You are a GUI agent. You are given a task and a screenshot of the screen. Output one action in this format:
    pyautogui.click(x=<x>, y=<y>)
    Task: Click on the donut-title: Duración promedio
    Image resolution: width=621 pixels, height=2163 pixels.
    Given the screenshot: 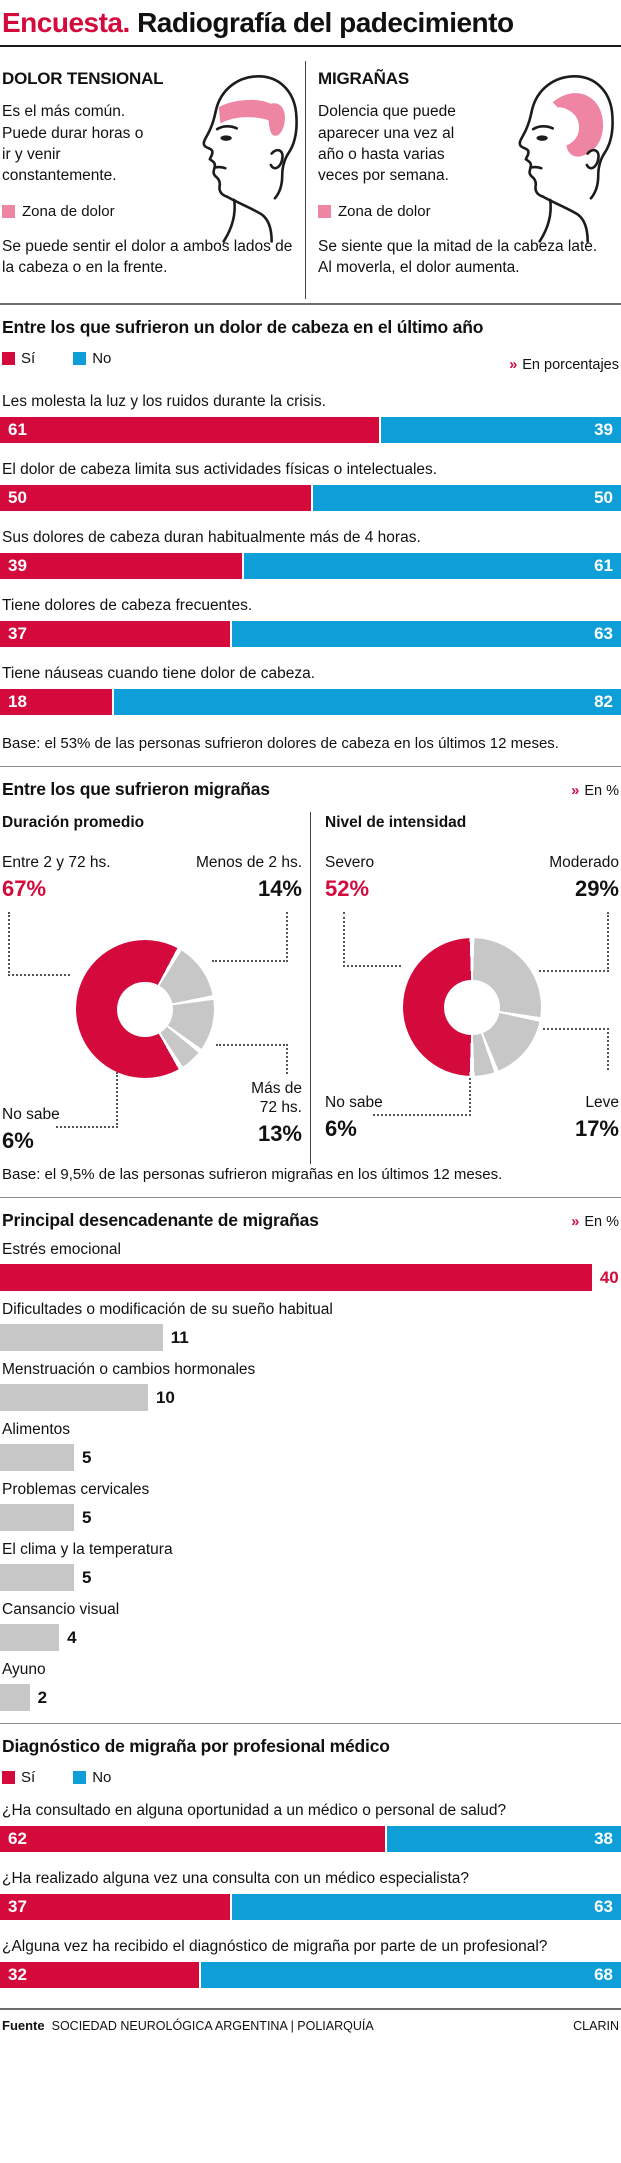 What is the action you would take?
    pyautogui.click(x=73, y=823)
    